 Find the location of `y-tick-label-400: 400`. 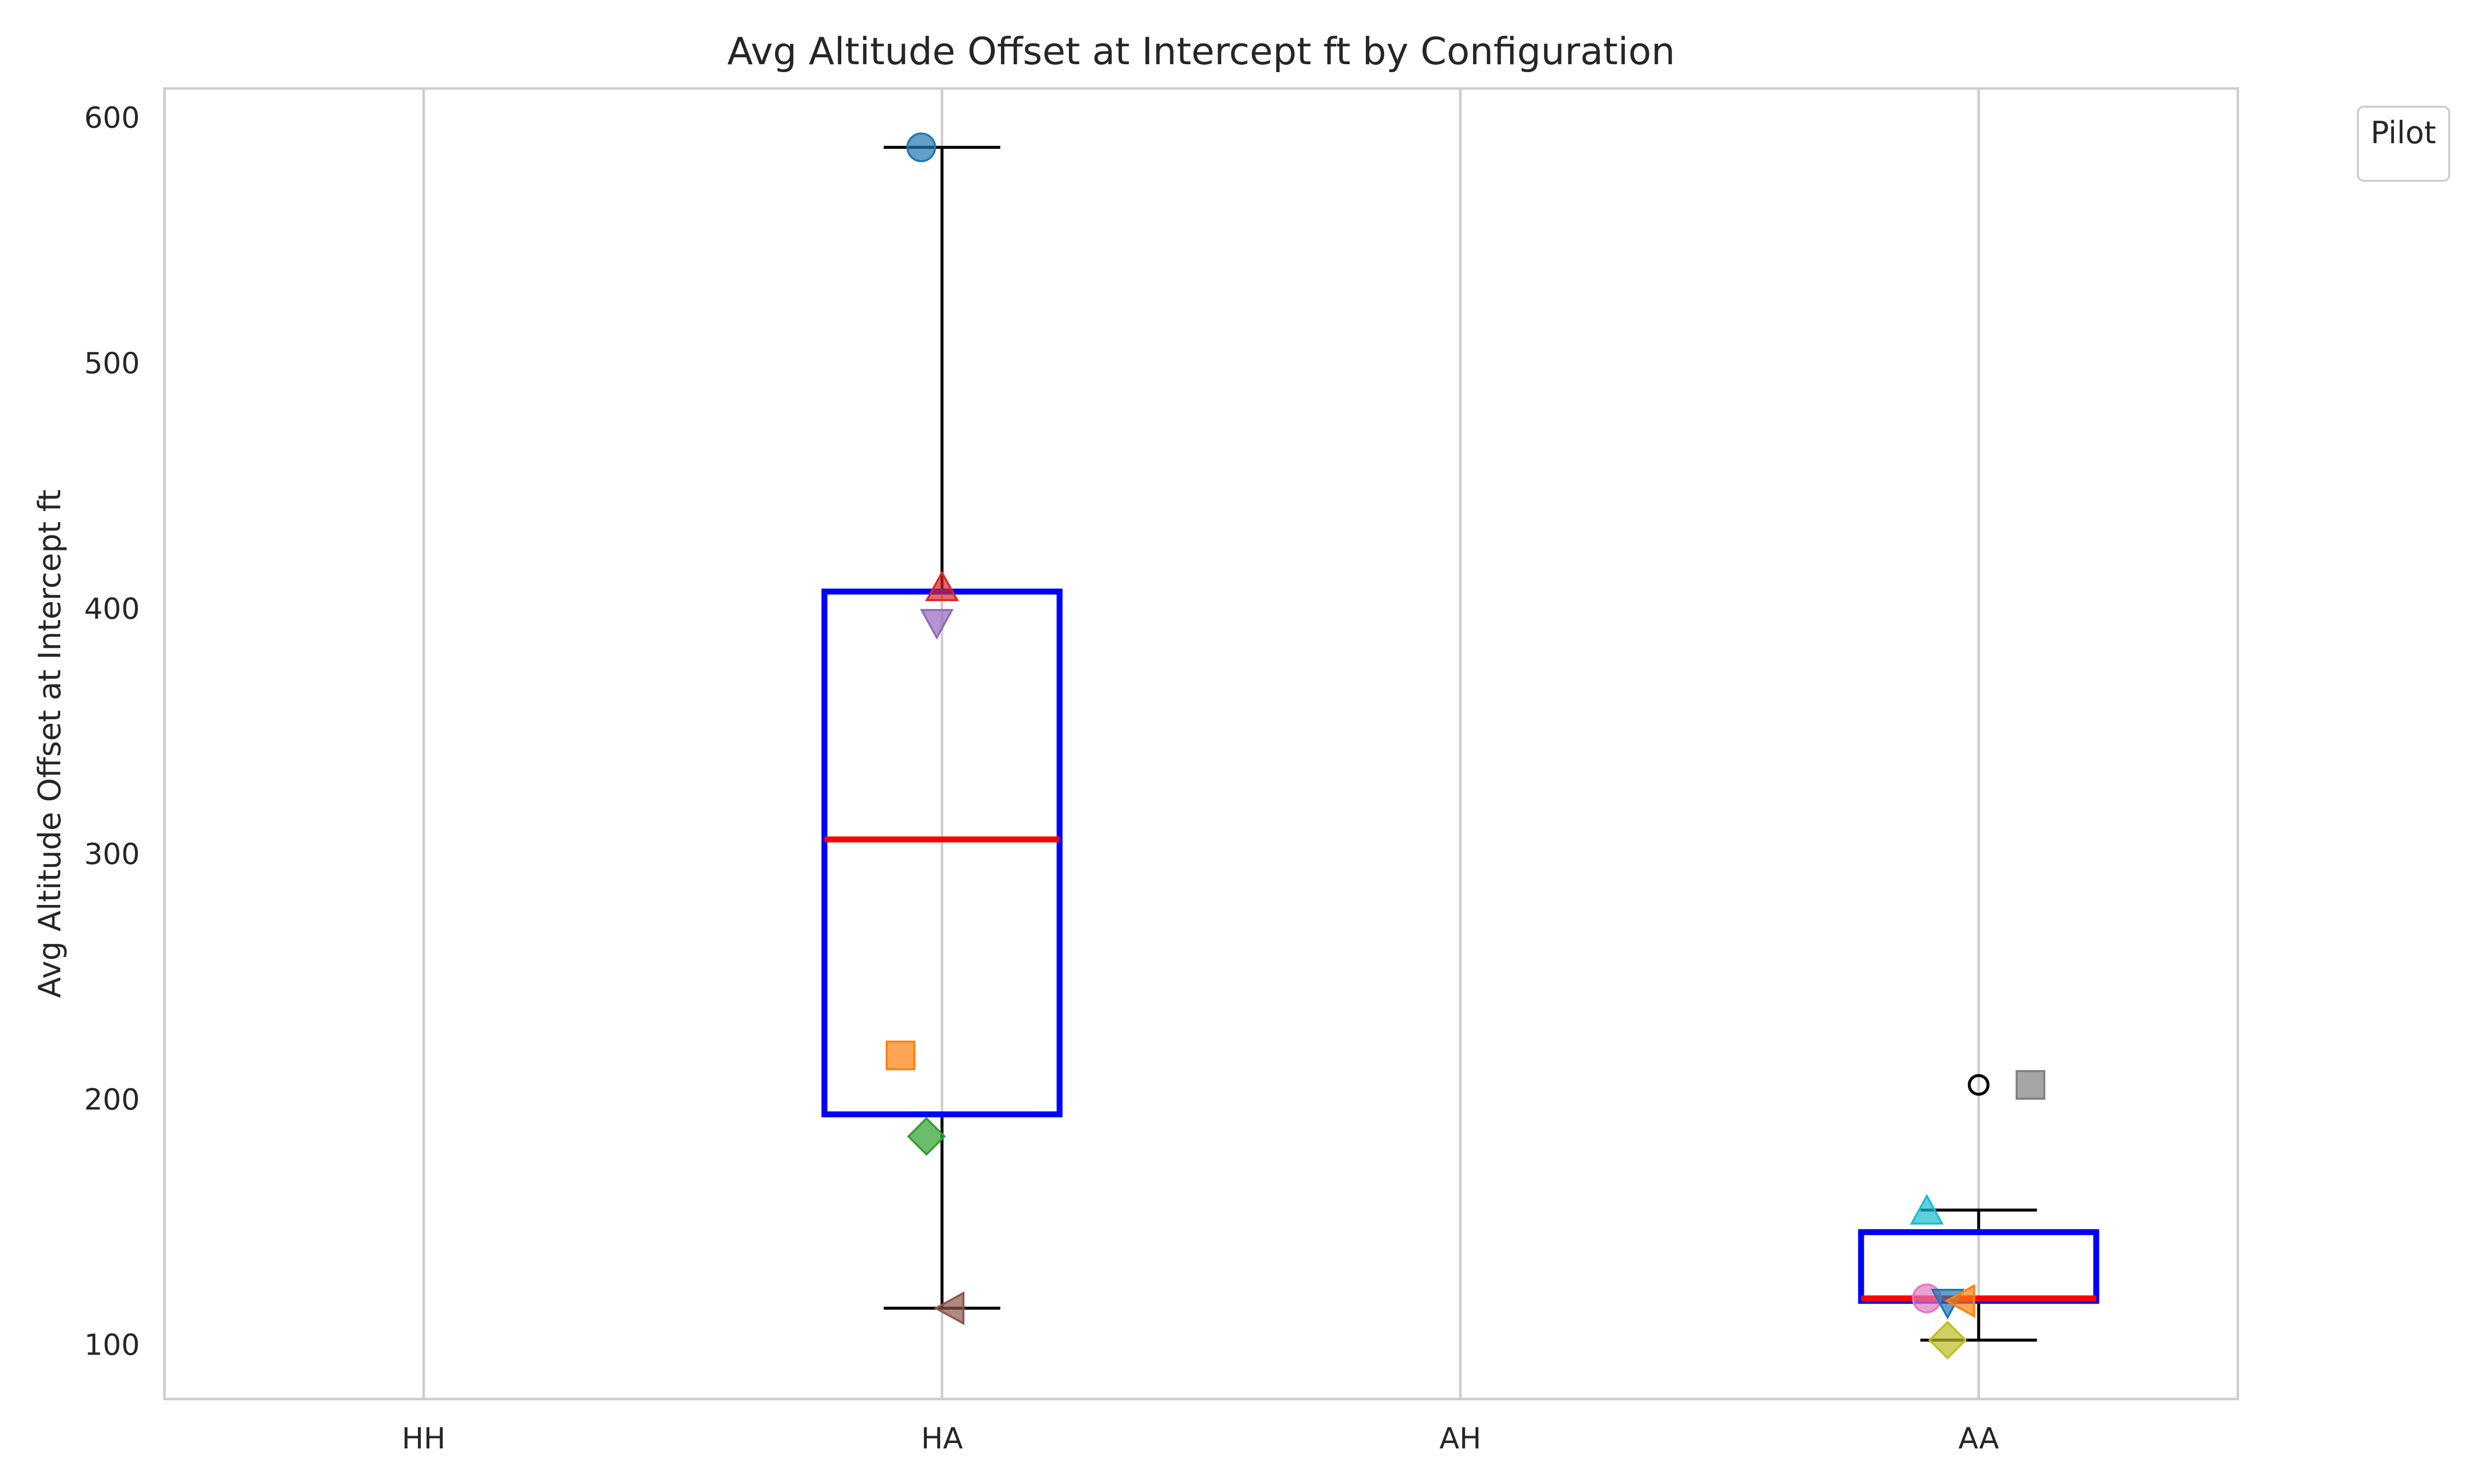

y-tick-label-400: 400 is located at coordinates (112, 608).